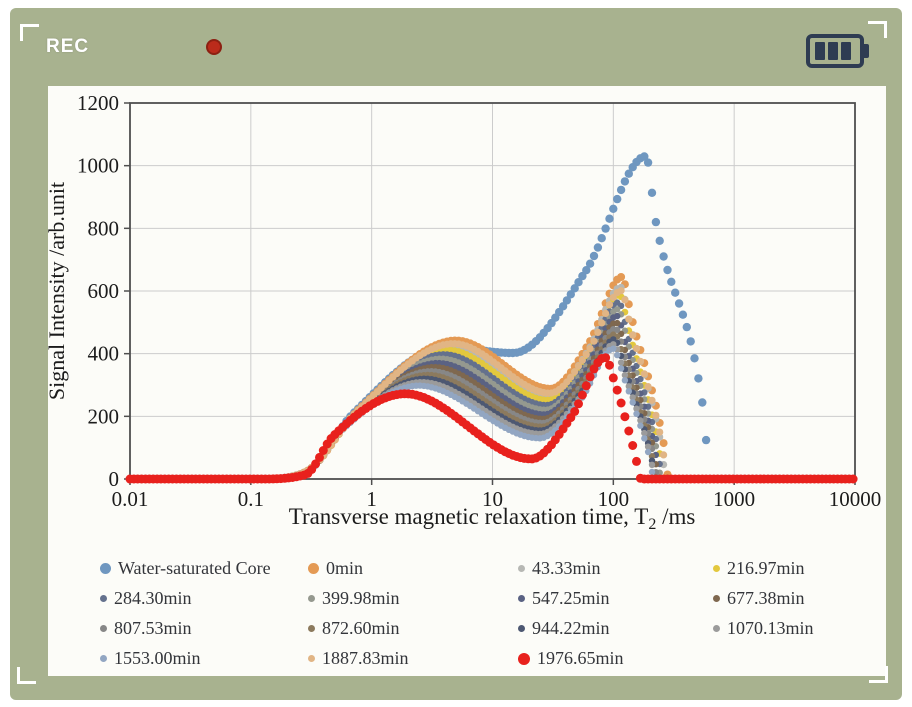 The height and width of the screenshot is (707, 912). I want to click on legend-label: 43.33min, so click(566, 568).